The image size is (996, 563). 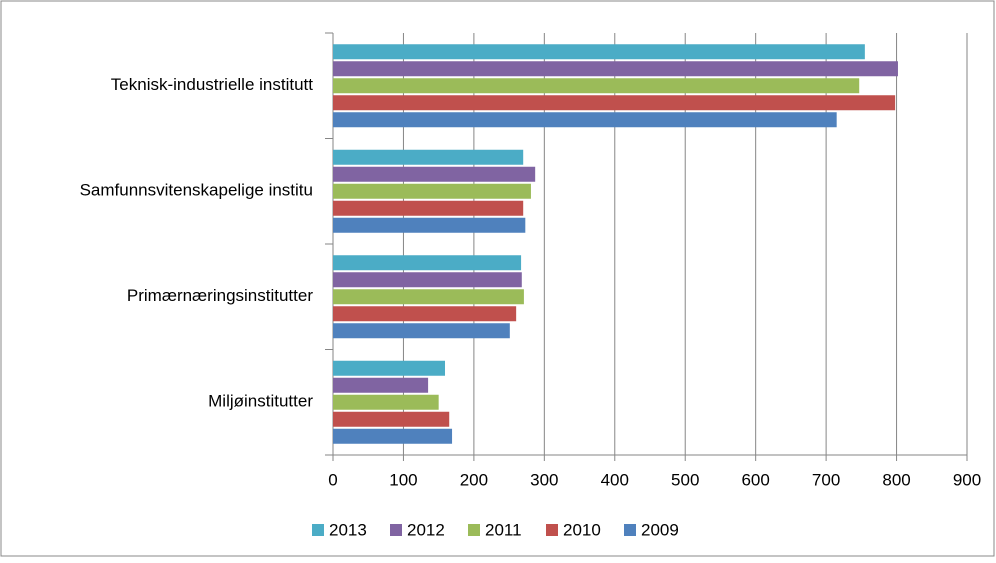 I want to click on x-tick-label: 800, so click(x=896, y=479).